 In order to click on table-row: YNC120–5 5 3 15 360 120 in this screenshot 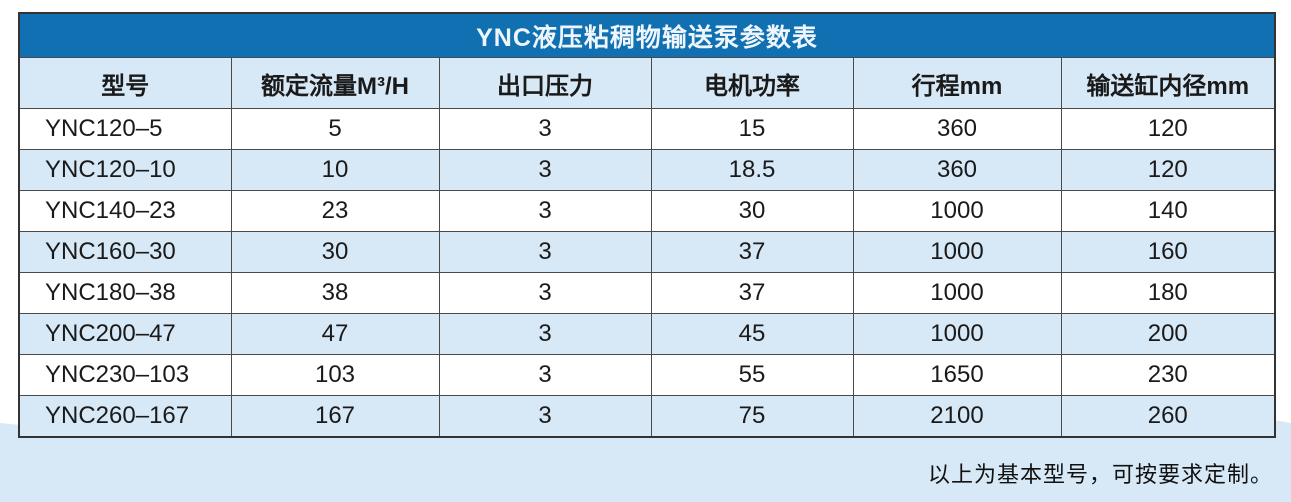, I will do `click(647, 129)`.